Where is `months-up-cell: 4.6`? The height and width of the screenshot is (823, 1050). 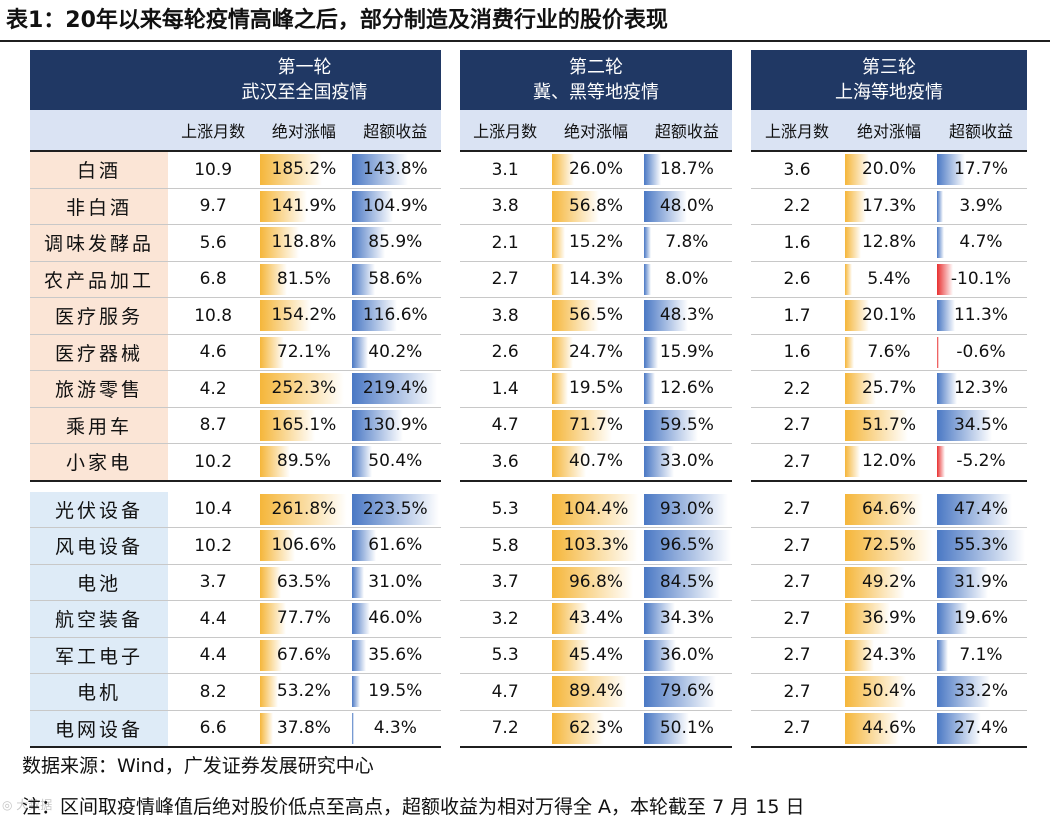 months-up-cell: 4.6 is located at coordinates (213, 352).